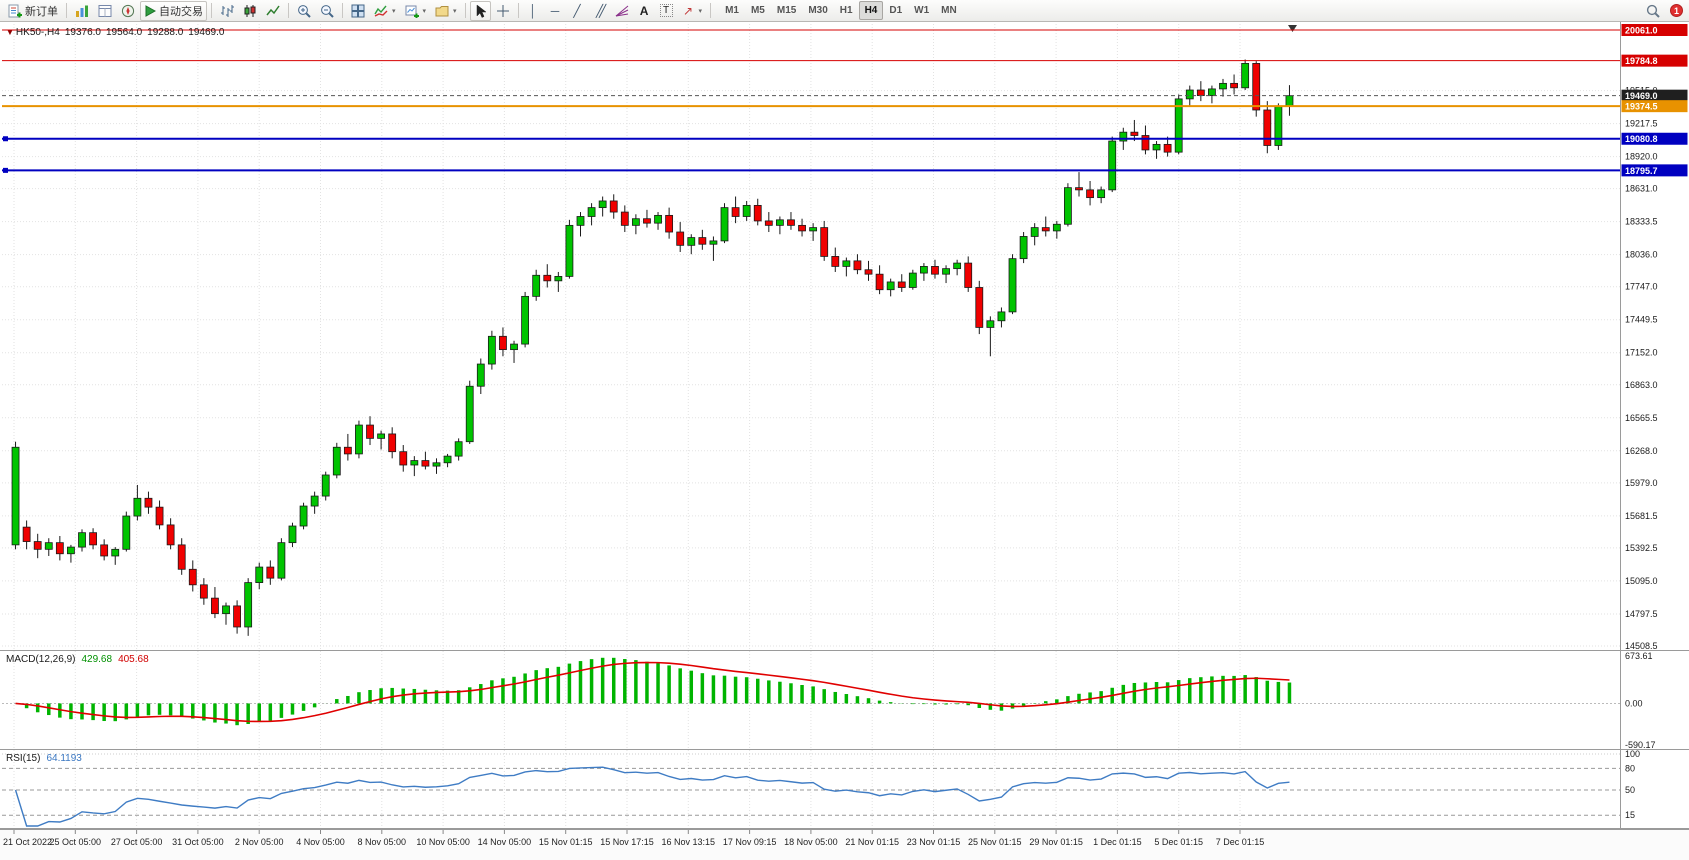  Describe the element at coordinates (82, 11) in the screenshot. I see `market-watch-button` at that location.